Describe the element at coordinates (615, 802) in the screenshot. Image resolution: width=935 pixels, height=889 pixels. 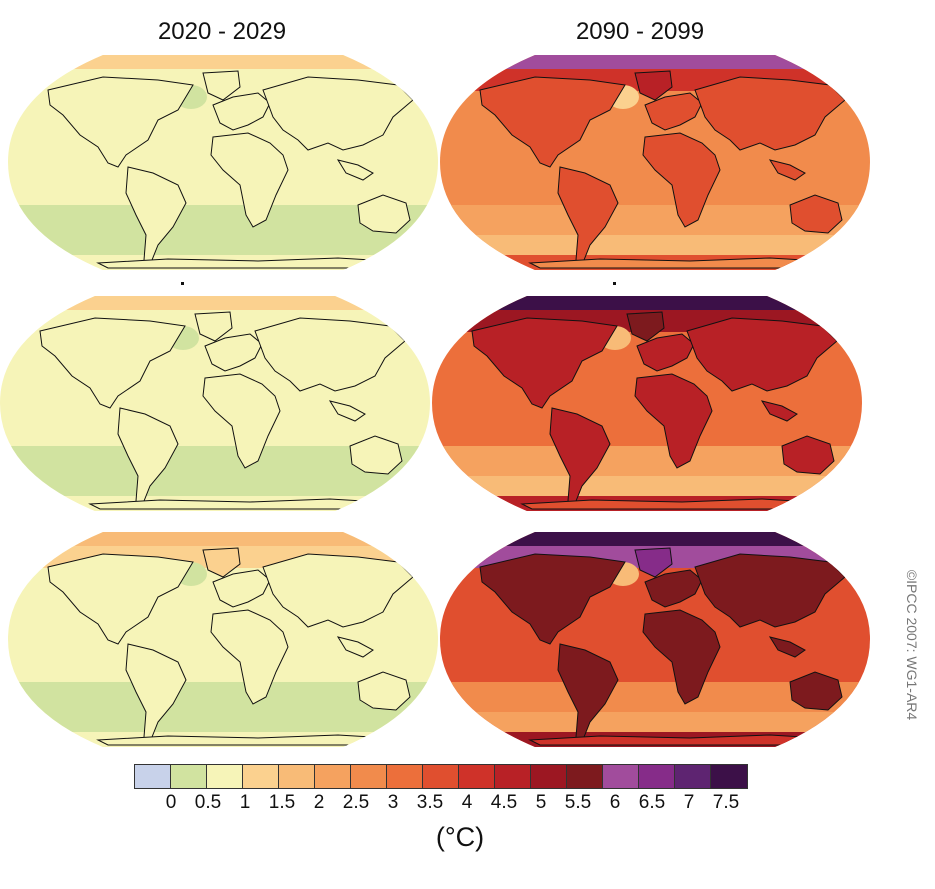
I see `tick-label: 6` at that location.